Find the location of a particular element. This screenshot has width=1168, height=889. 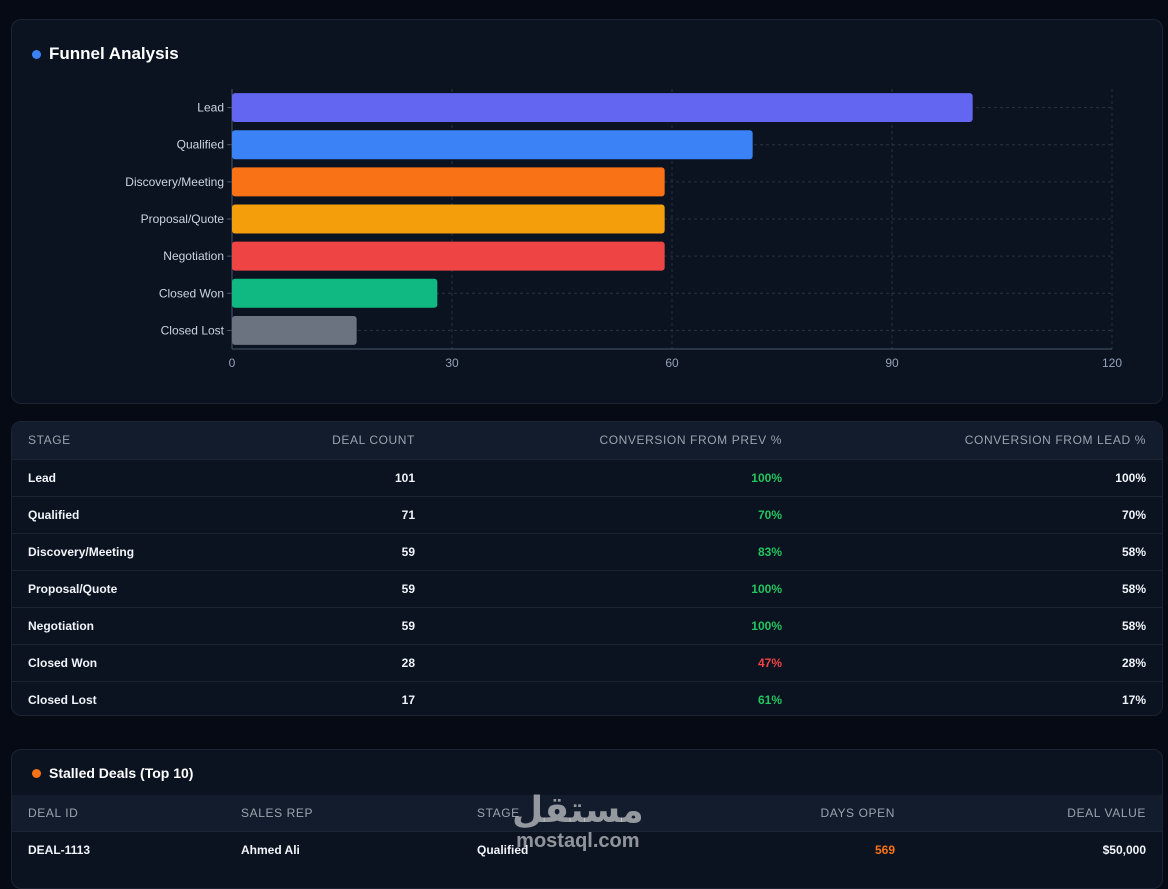

stage-table-row: Qualified 71 70% 70% is located at coordinates (587, 514).